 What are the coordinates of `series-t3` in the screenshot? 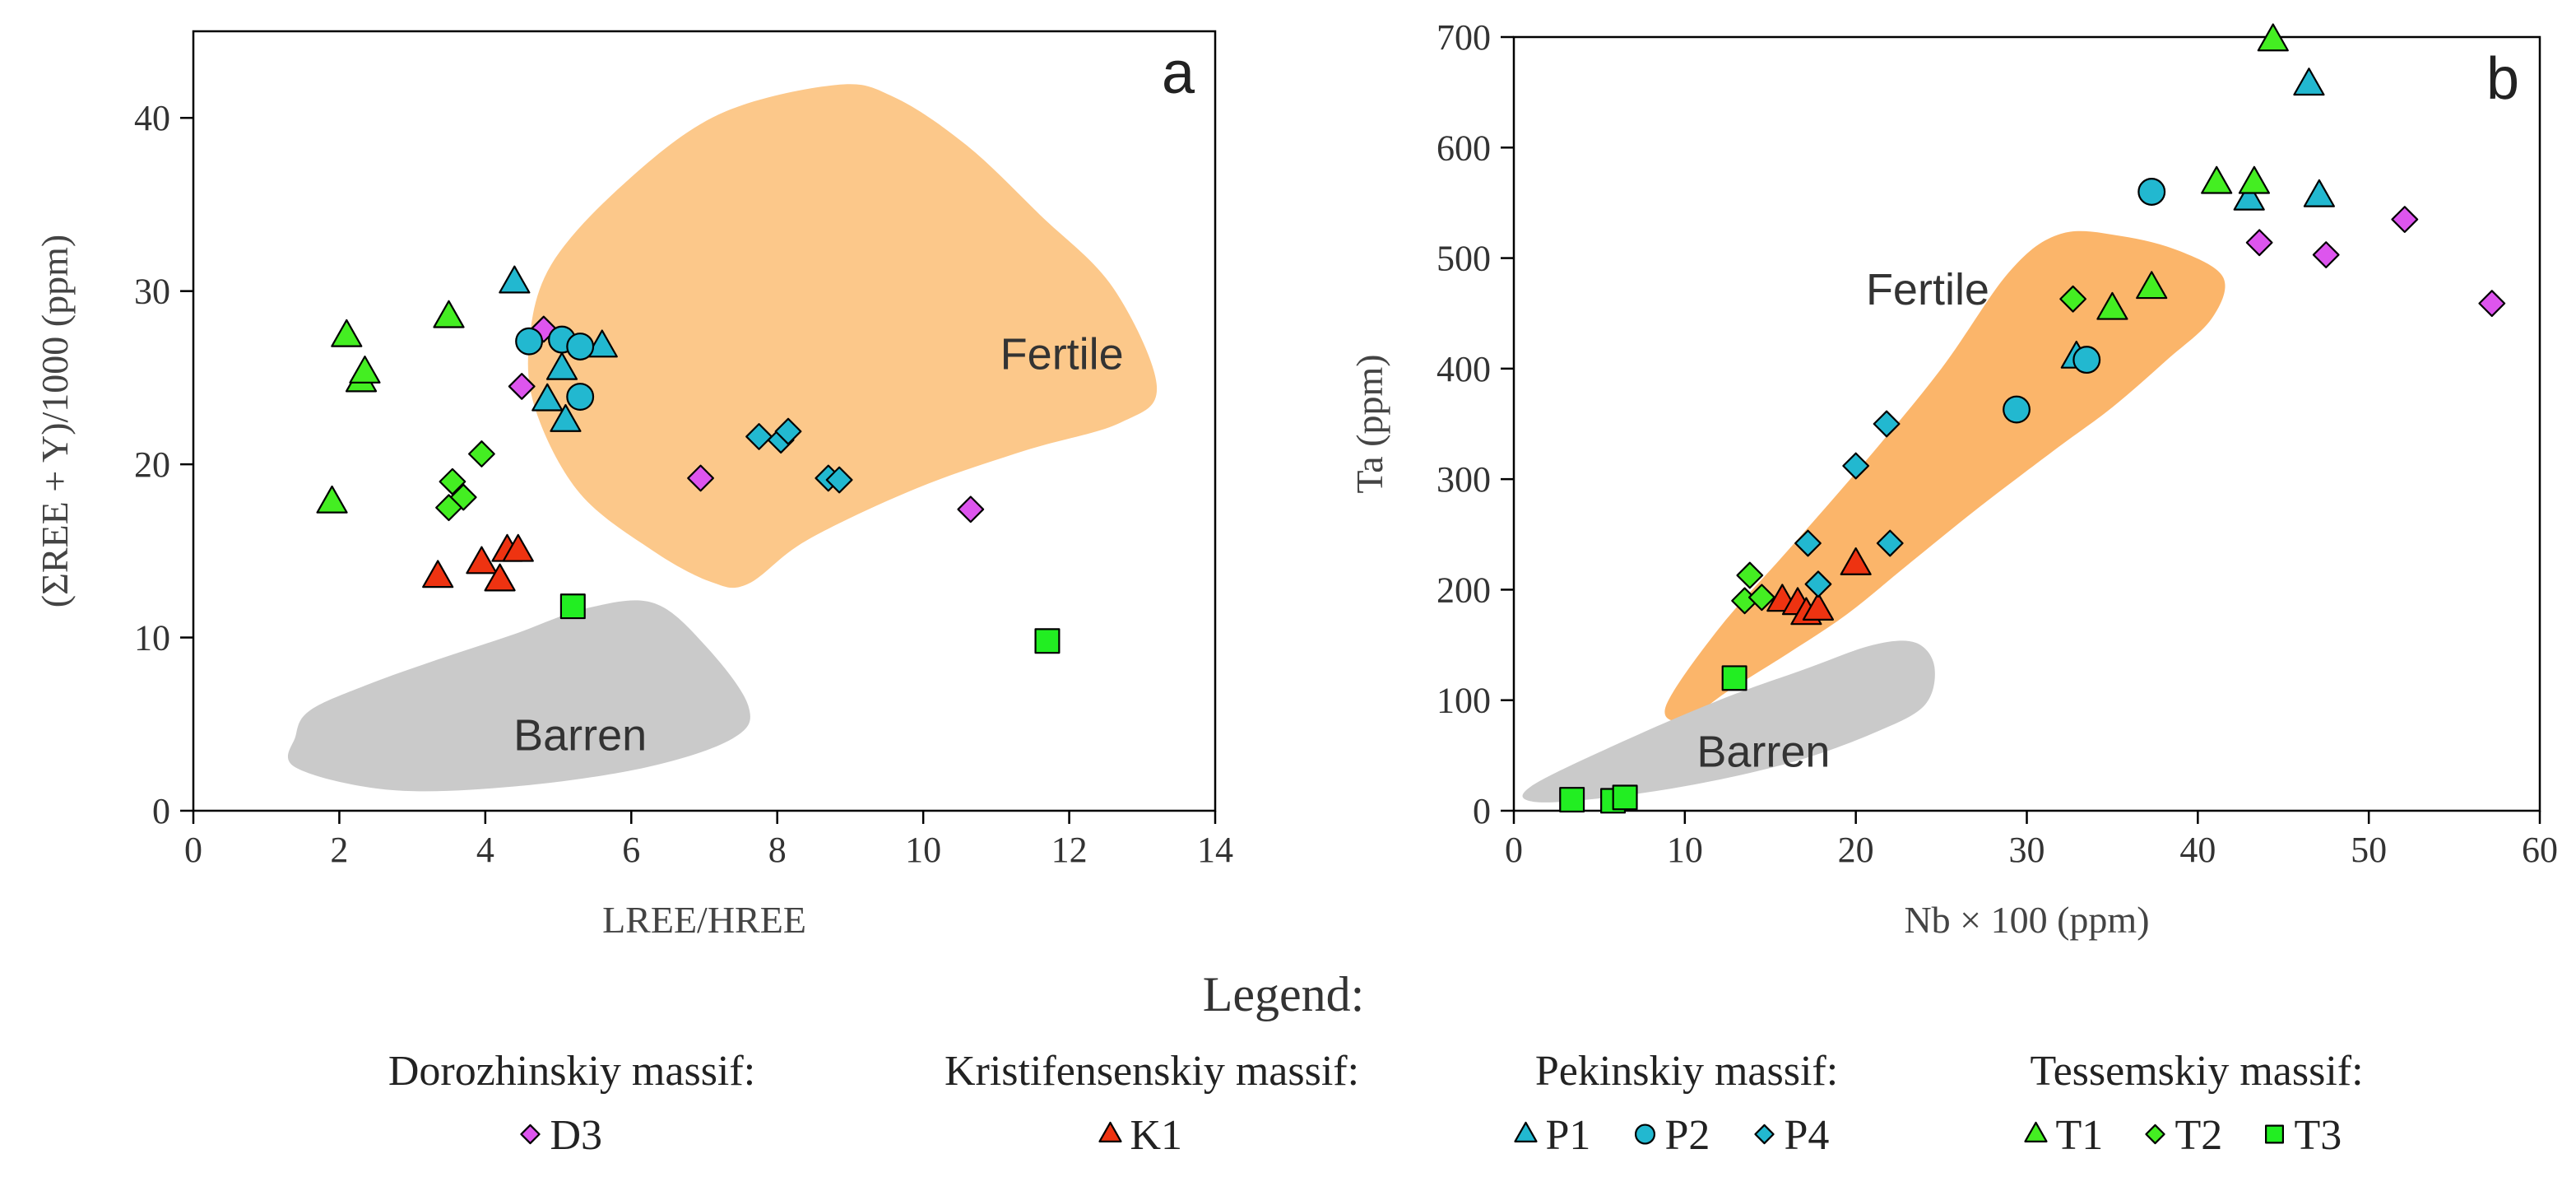 It's located at (1653, 739).